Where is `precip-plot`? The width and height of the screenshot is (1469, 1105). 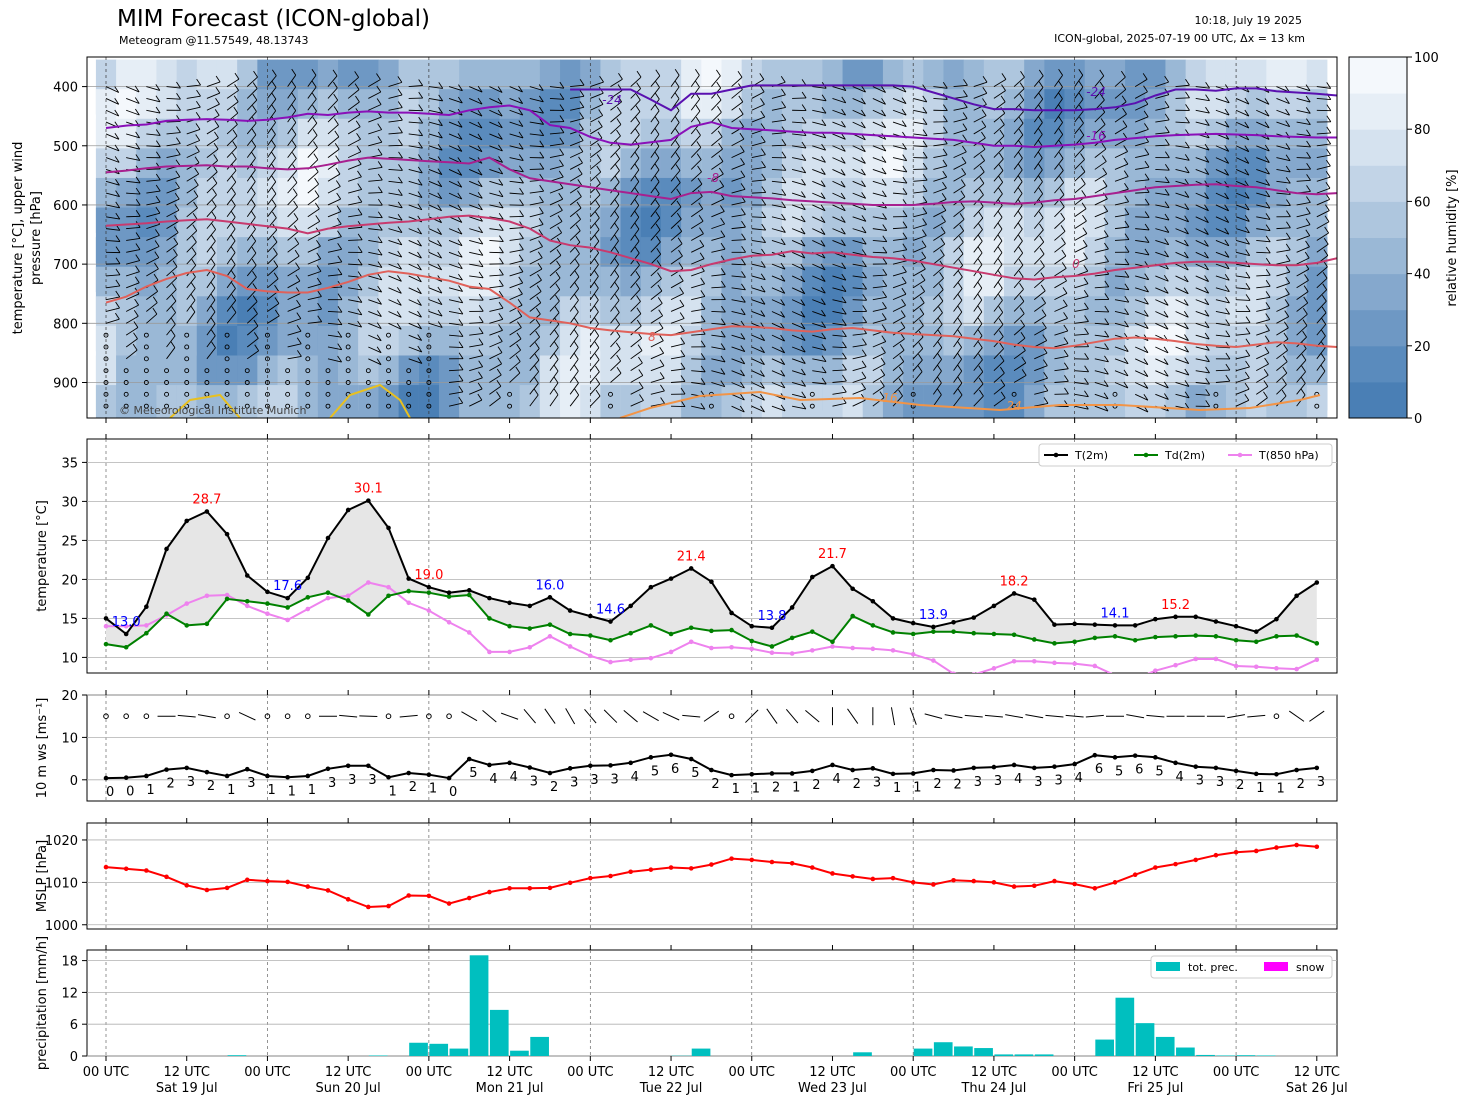
precip-plot is located at coordinates (751, 1005).